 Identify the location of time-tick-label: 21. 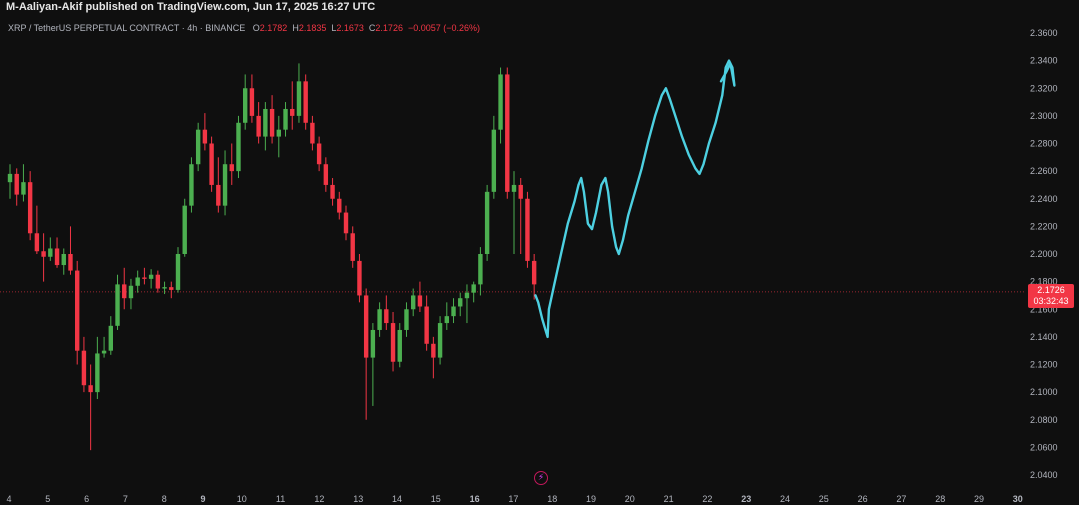
(669, 499).